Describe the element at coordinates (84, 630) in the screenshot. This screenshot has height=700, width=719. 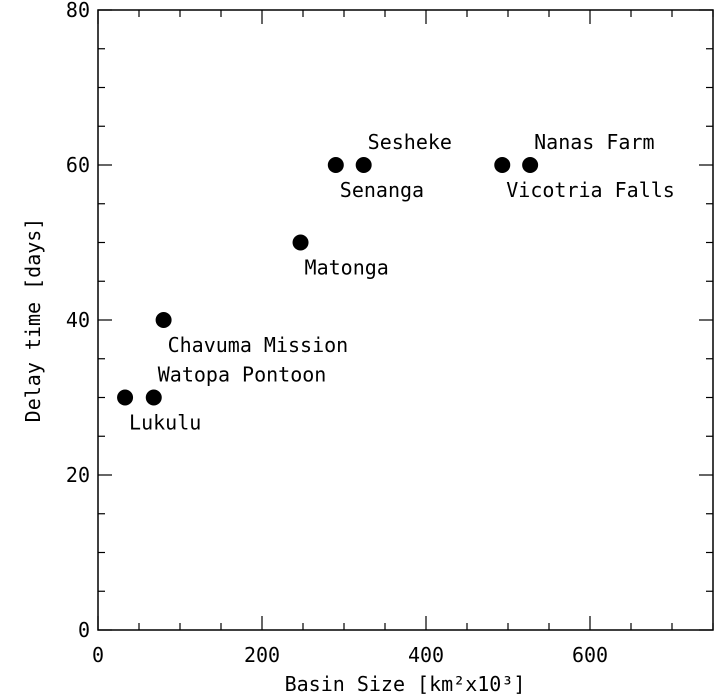
I see `y-tick-label: 0` at that location.